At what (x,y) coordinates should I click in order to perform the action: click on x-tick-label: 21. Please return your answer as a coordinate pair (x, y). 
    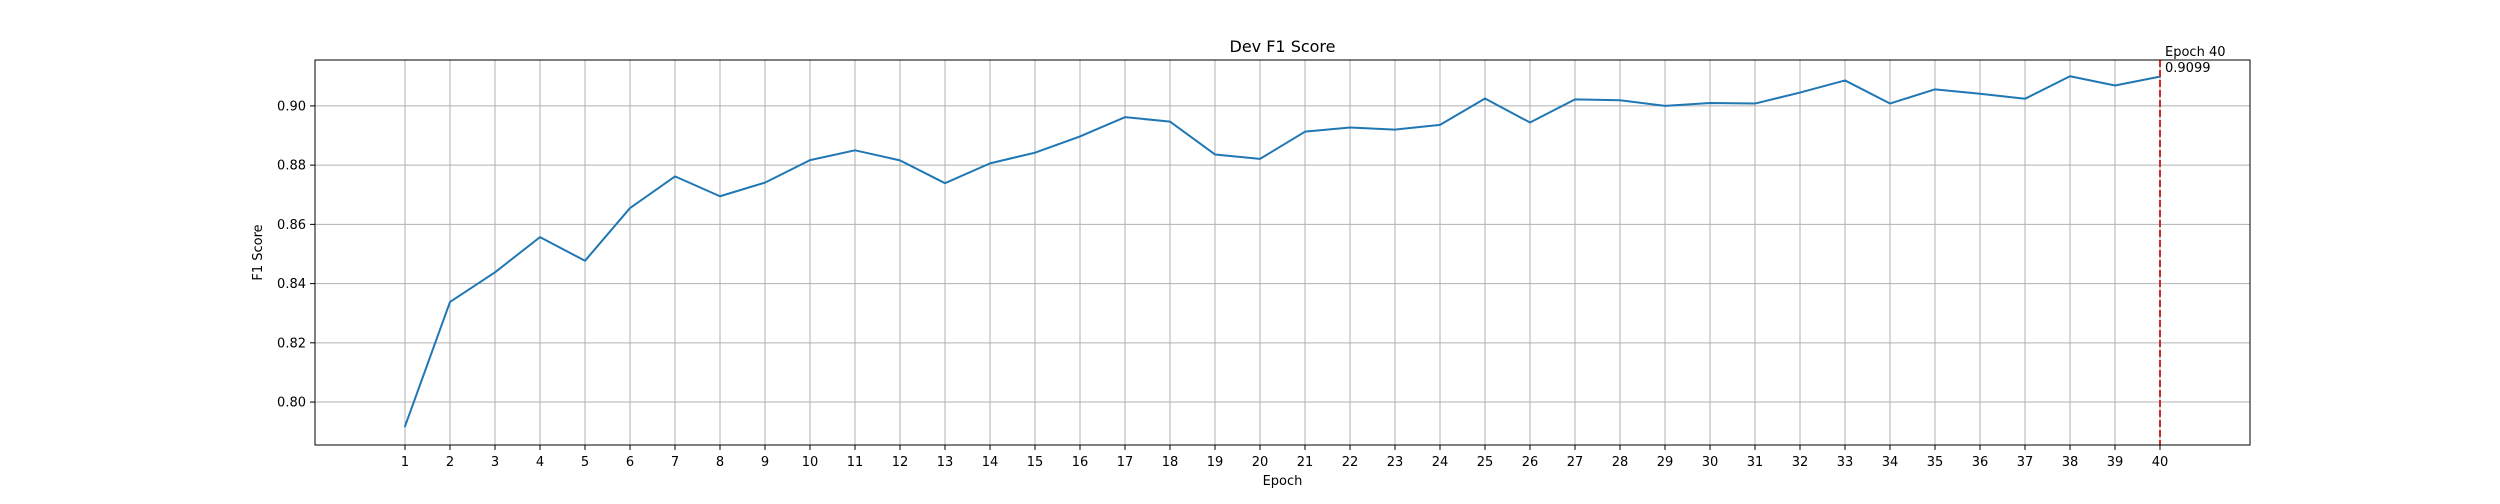
    Looking at the image, I should click on (1305, 462).